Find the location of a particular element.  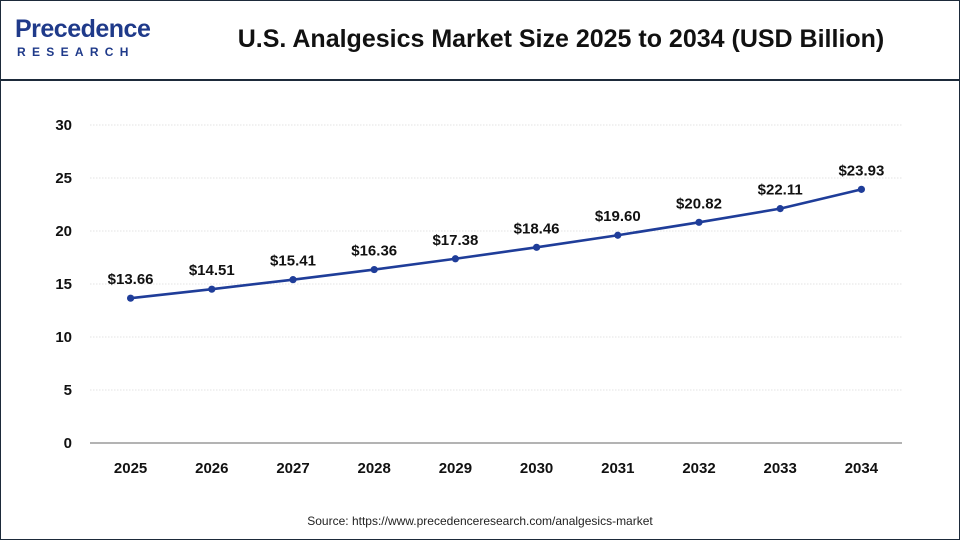

x-tick-label: 2033 is located at coordinates (780, 468).